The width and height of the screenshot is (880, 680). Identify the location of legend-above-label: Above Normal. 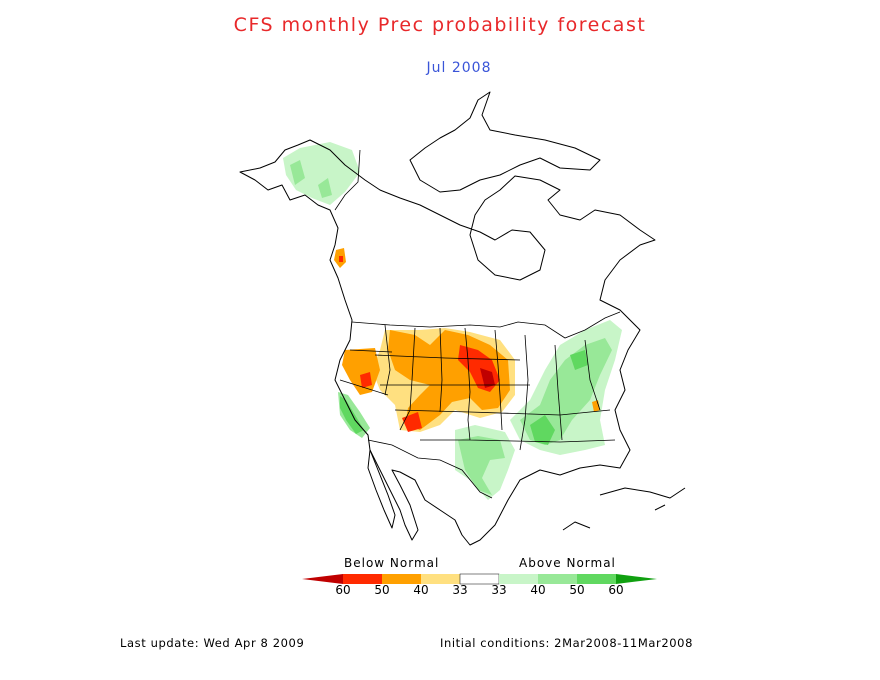
(567, 563).